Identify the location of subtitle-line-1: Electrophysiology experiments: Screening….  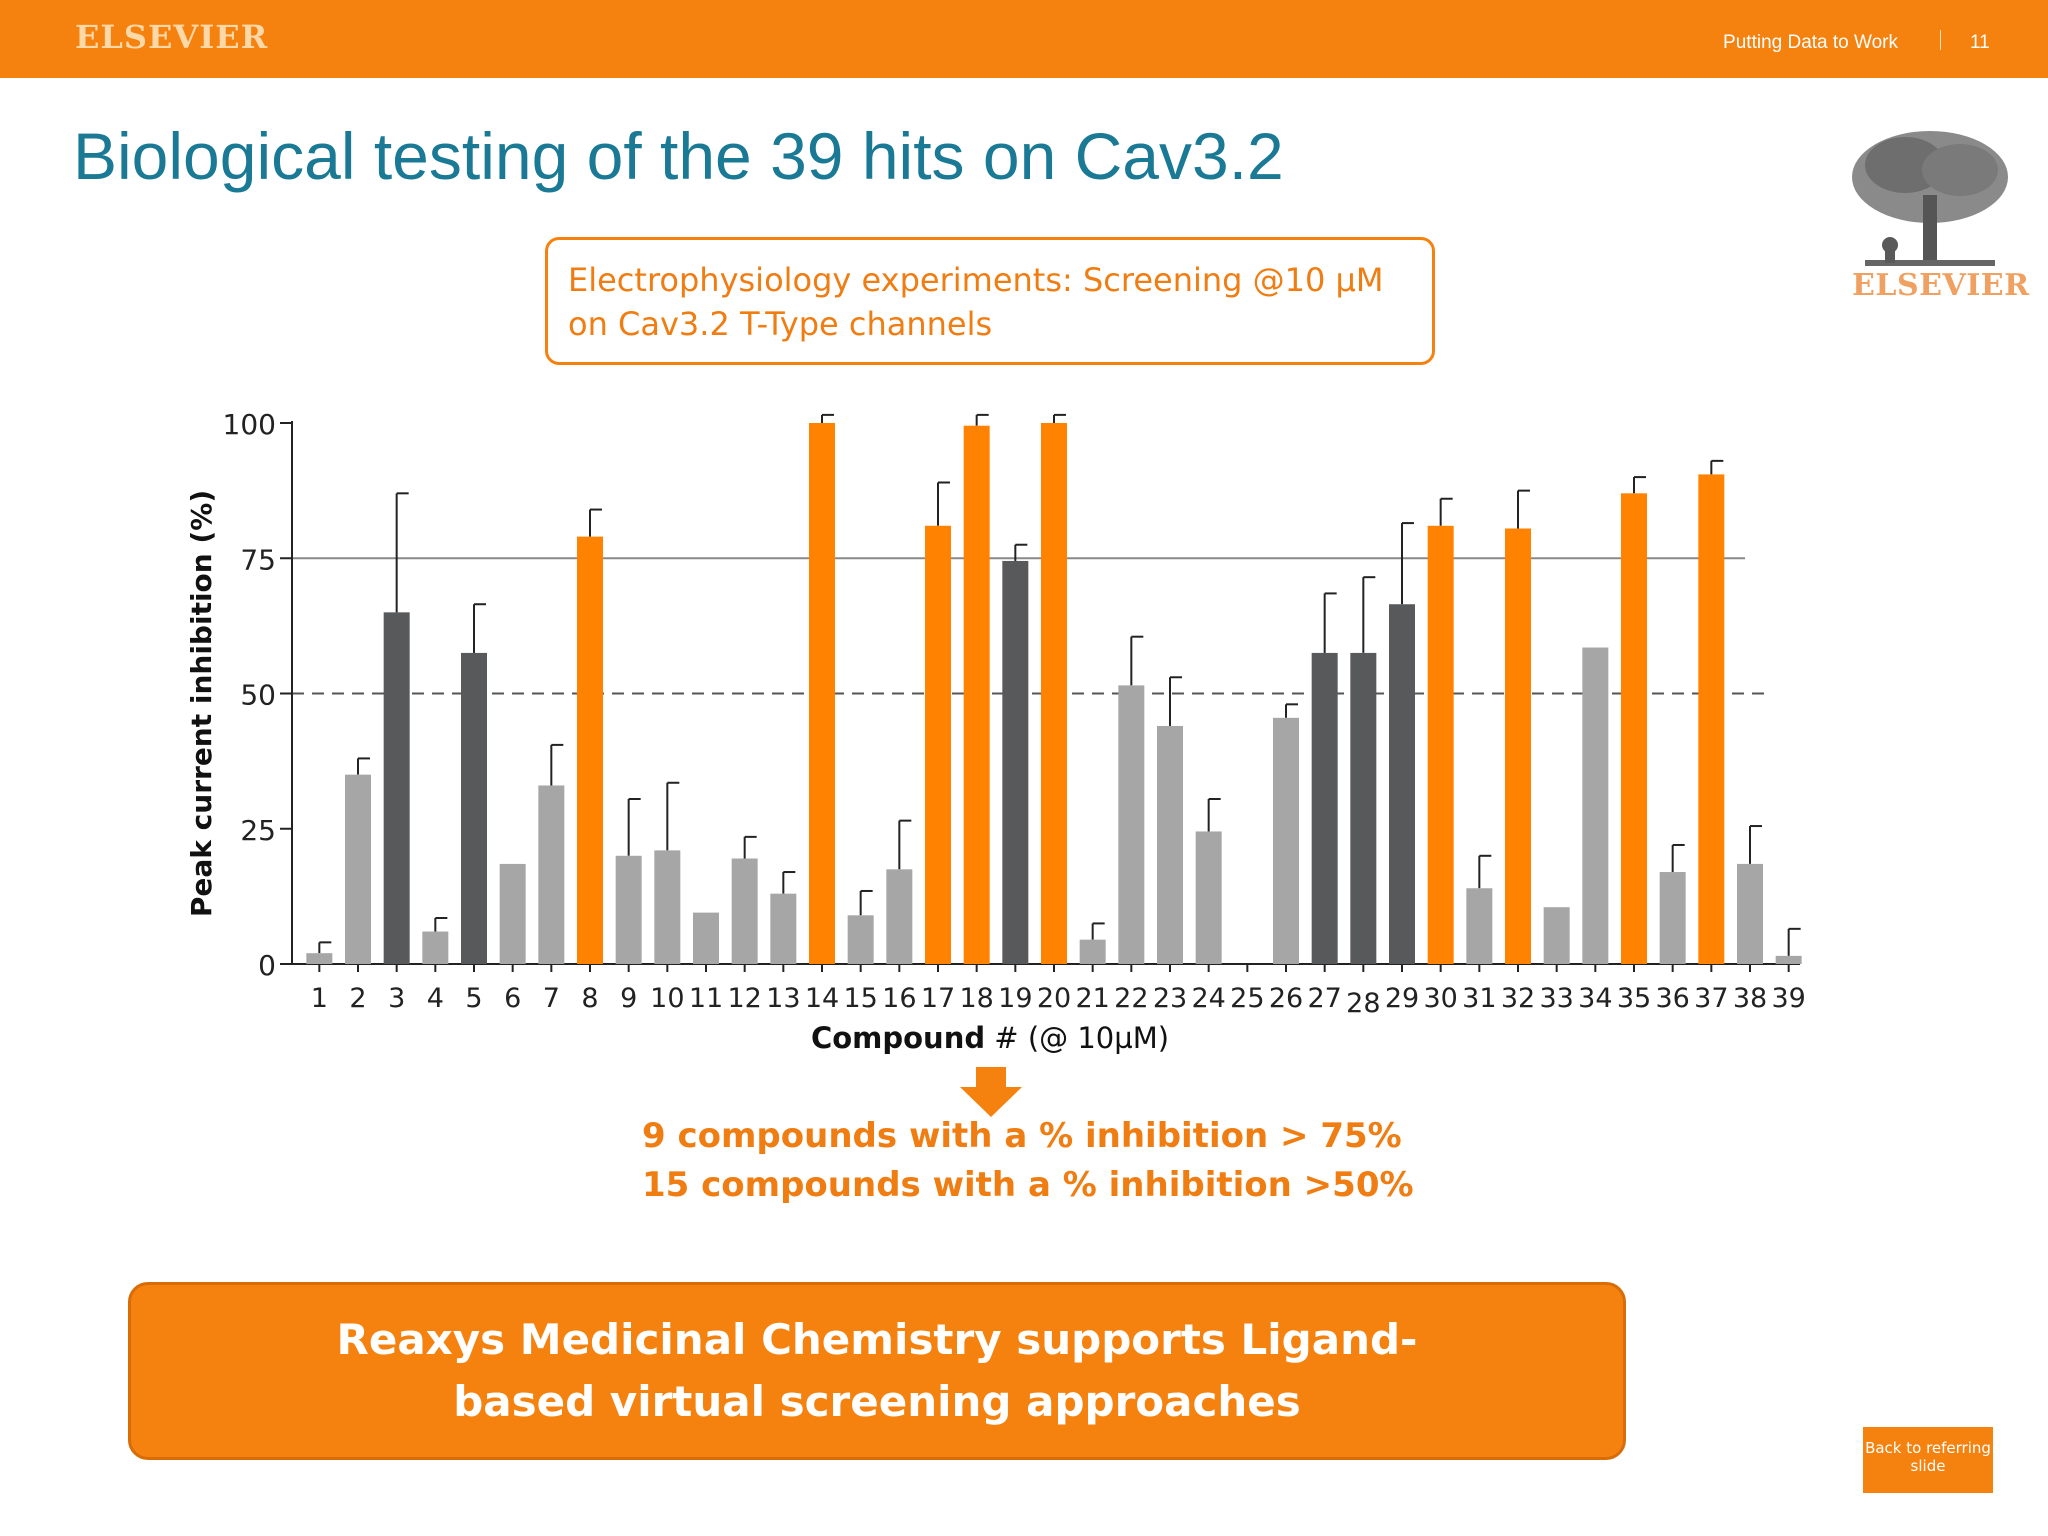
(976, 280).